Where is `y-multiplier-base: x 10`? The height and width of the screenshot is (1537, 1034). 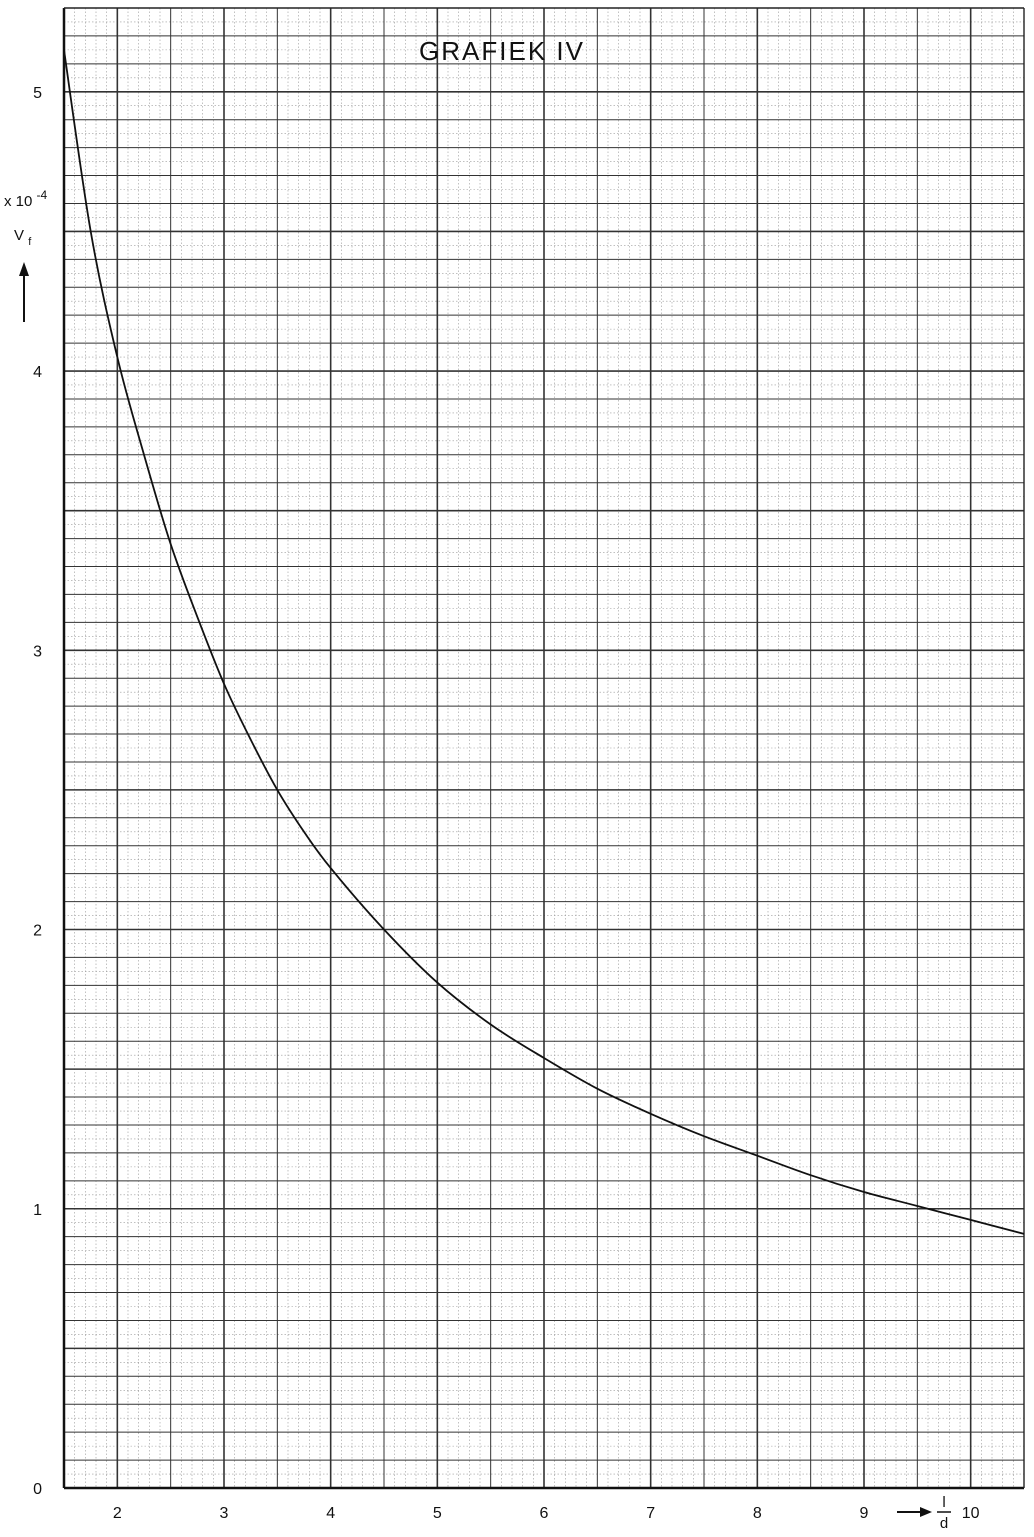 y-multiplier-base: x 10 is located at coordinates (18, 201).